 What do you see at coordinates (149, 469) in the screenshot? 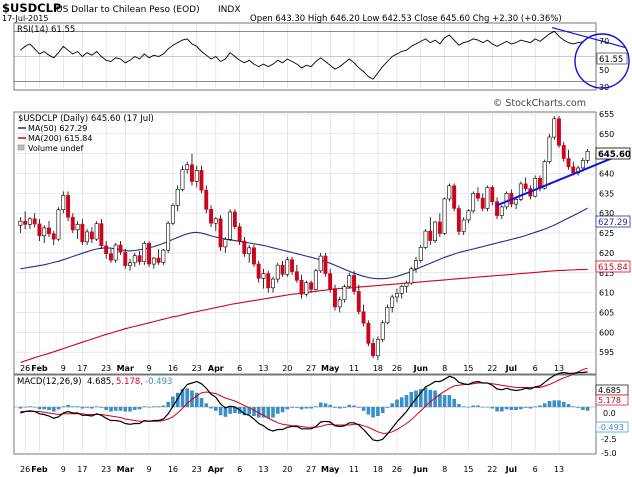
I see `x-axis-label-bottom: 9` at bounding box center [149, 469].